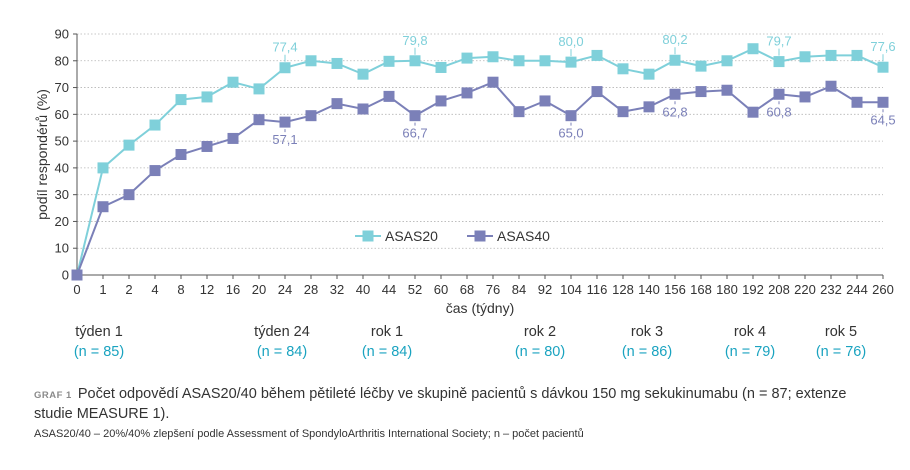  I want to click on period-n: (n = 84), so click(282, 352).